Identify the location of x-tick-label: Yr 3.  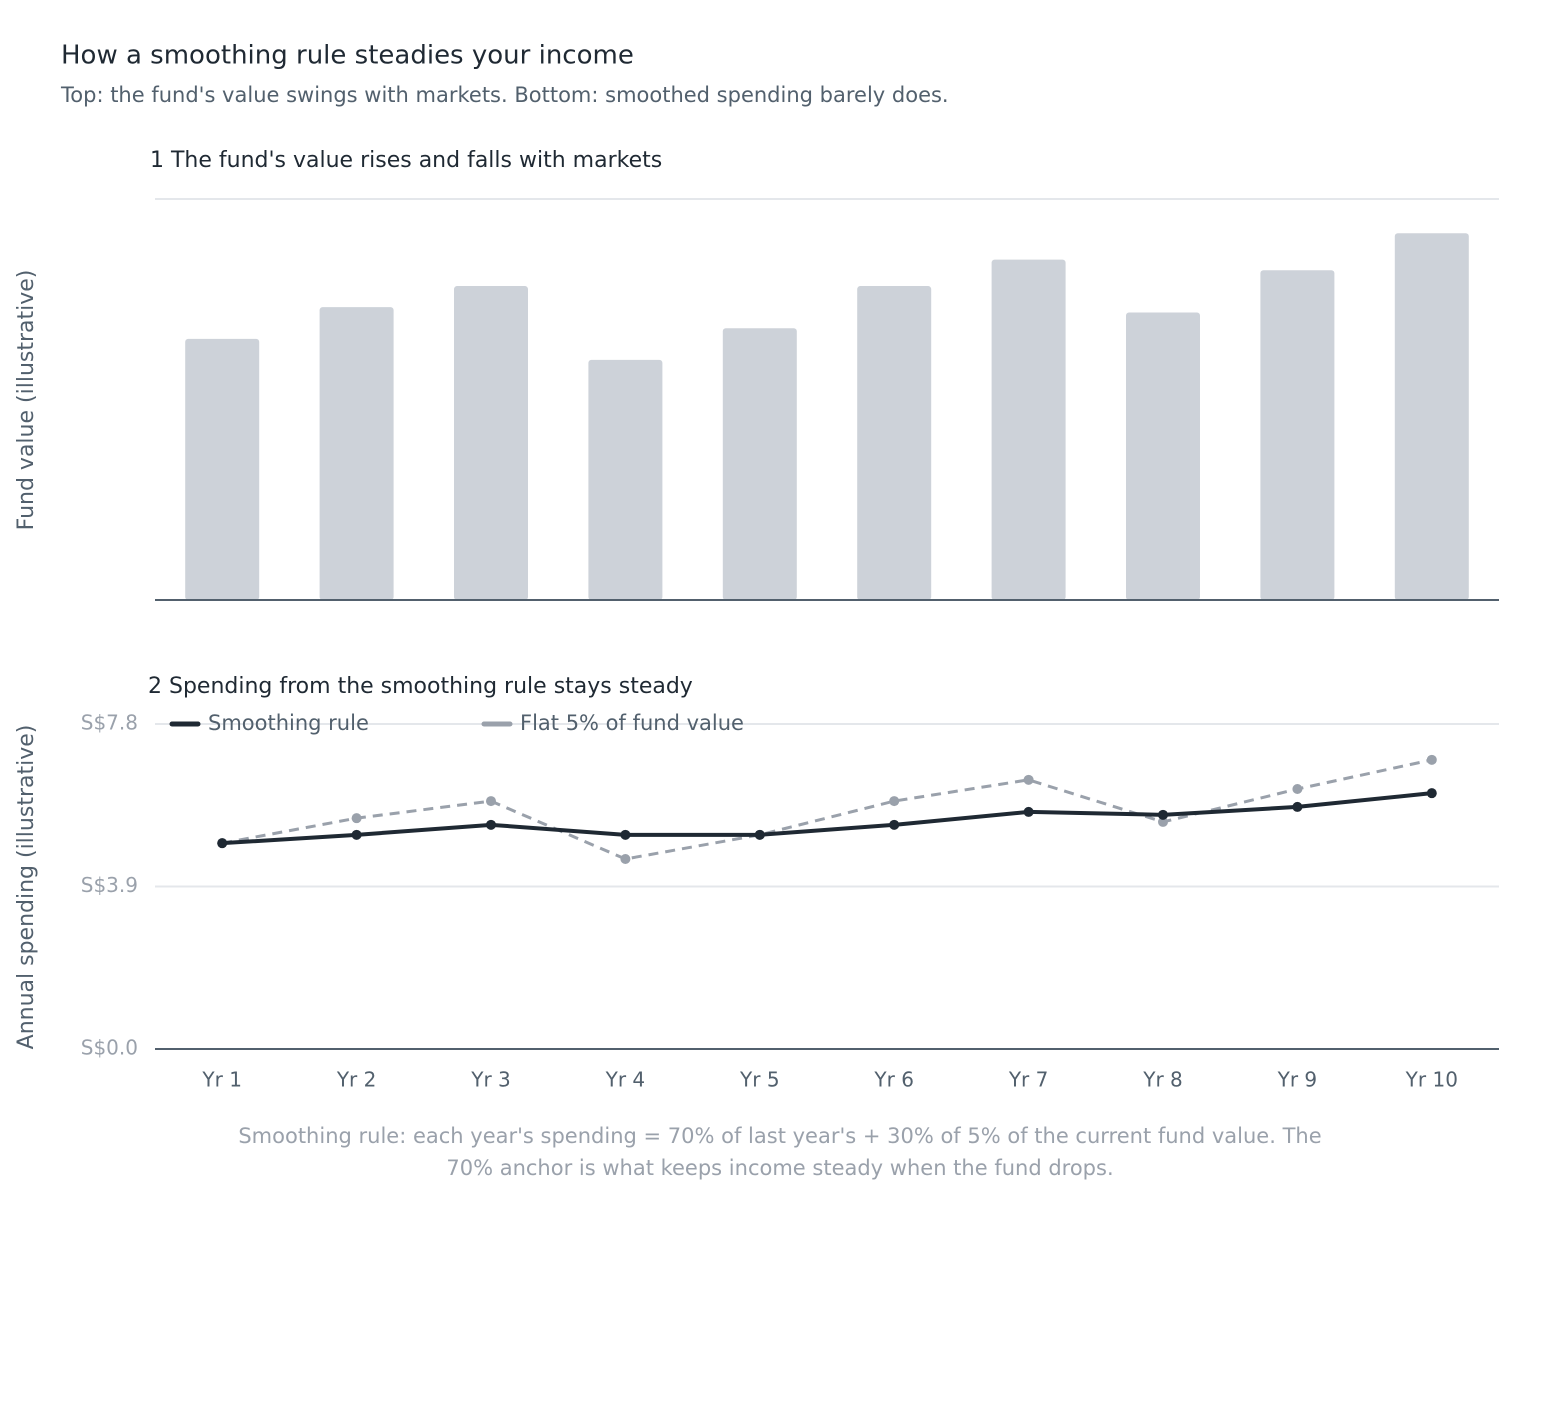
(490, 1080).